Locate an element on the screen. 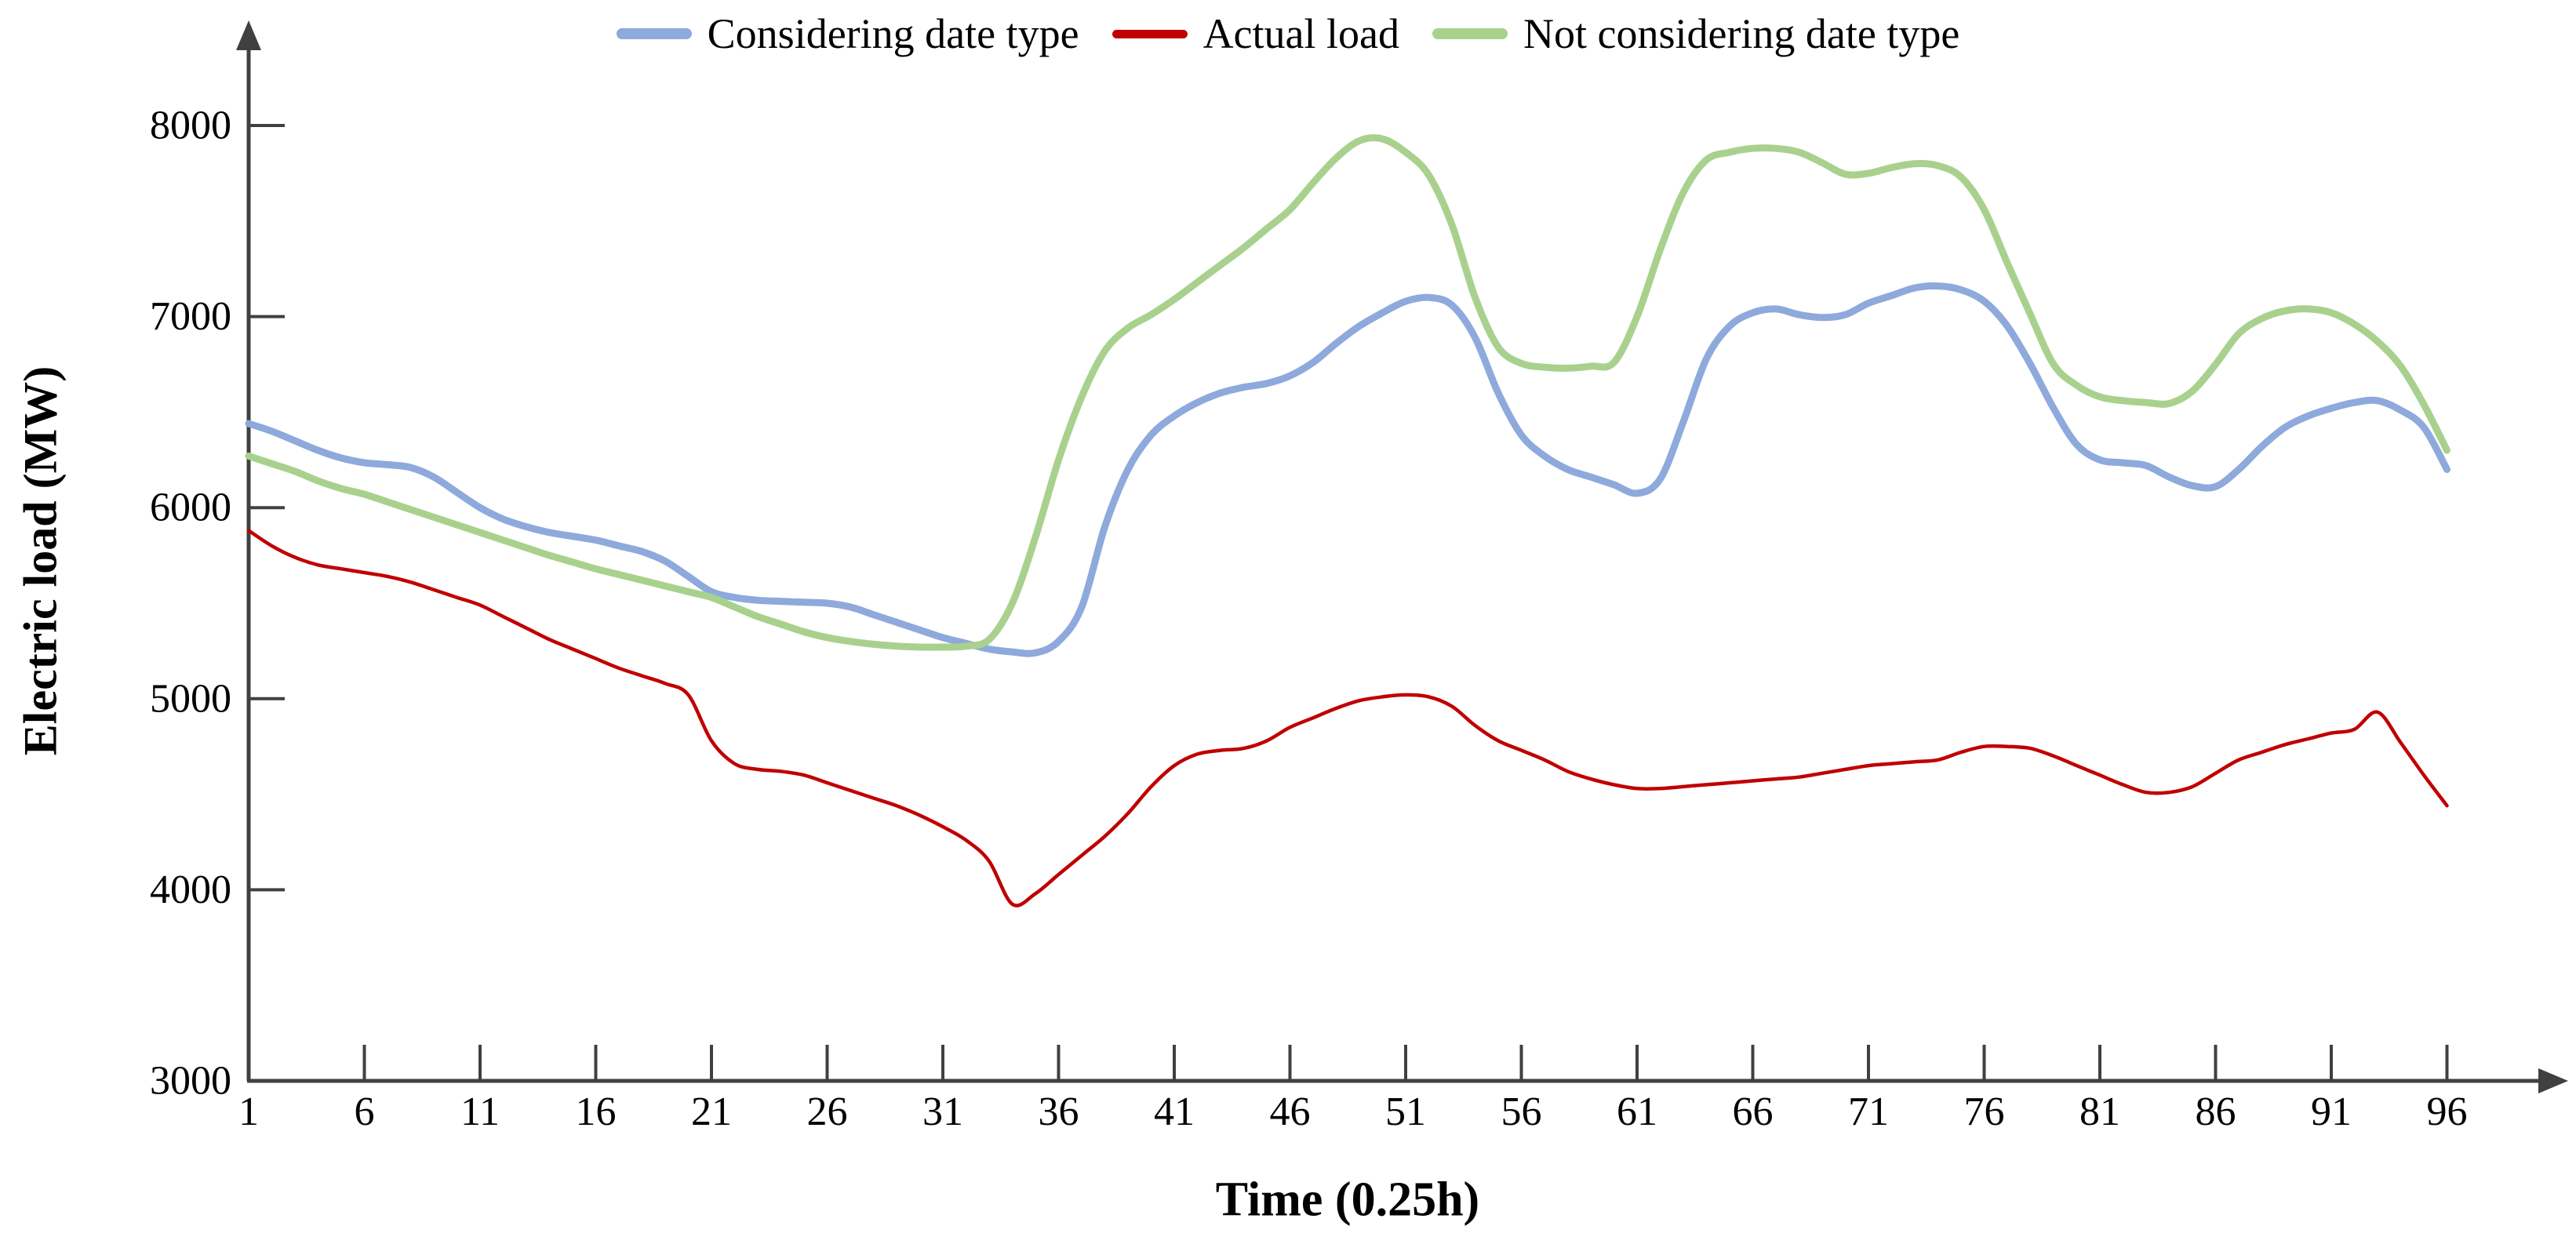 The image size is (2576, 1255). y-tick-label: 8000 is located at coordinates (190, 126).